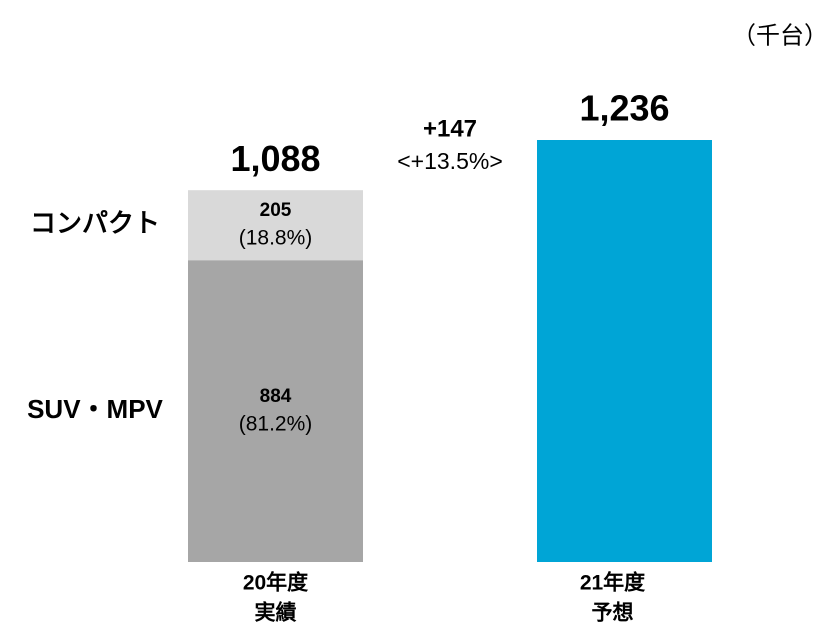  What do you see at coordinates (276, 238) in the screenshot?
I see `segment-share-label: (18.8%)` at bounding box center [276, 238].